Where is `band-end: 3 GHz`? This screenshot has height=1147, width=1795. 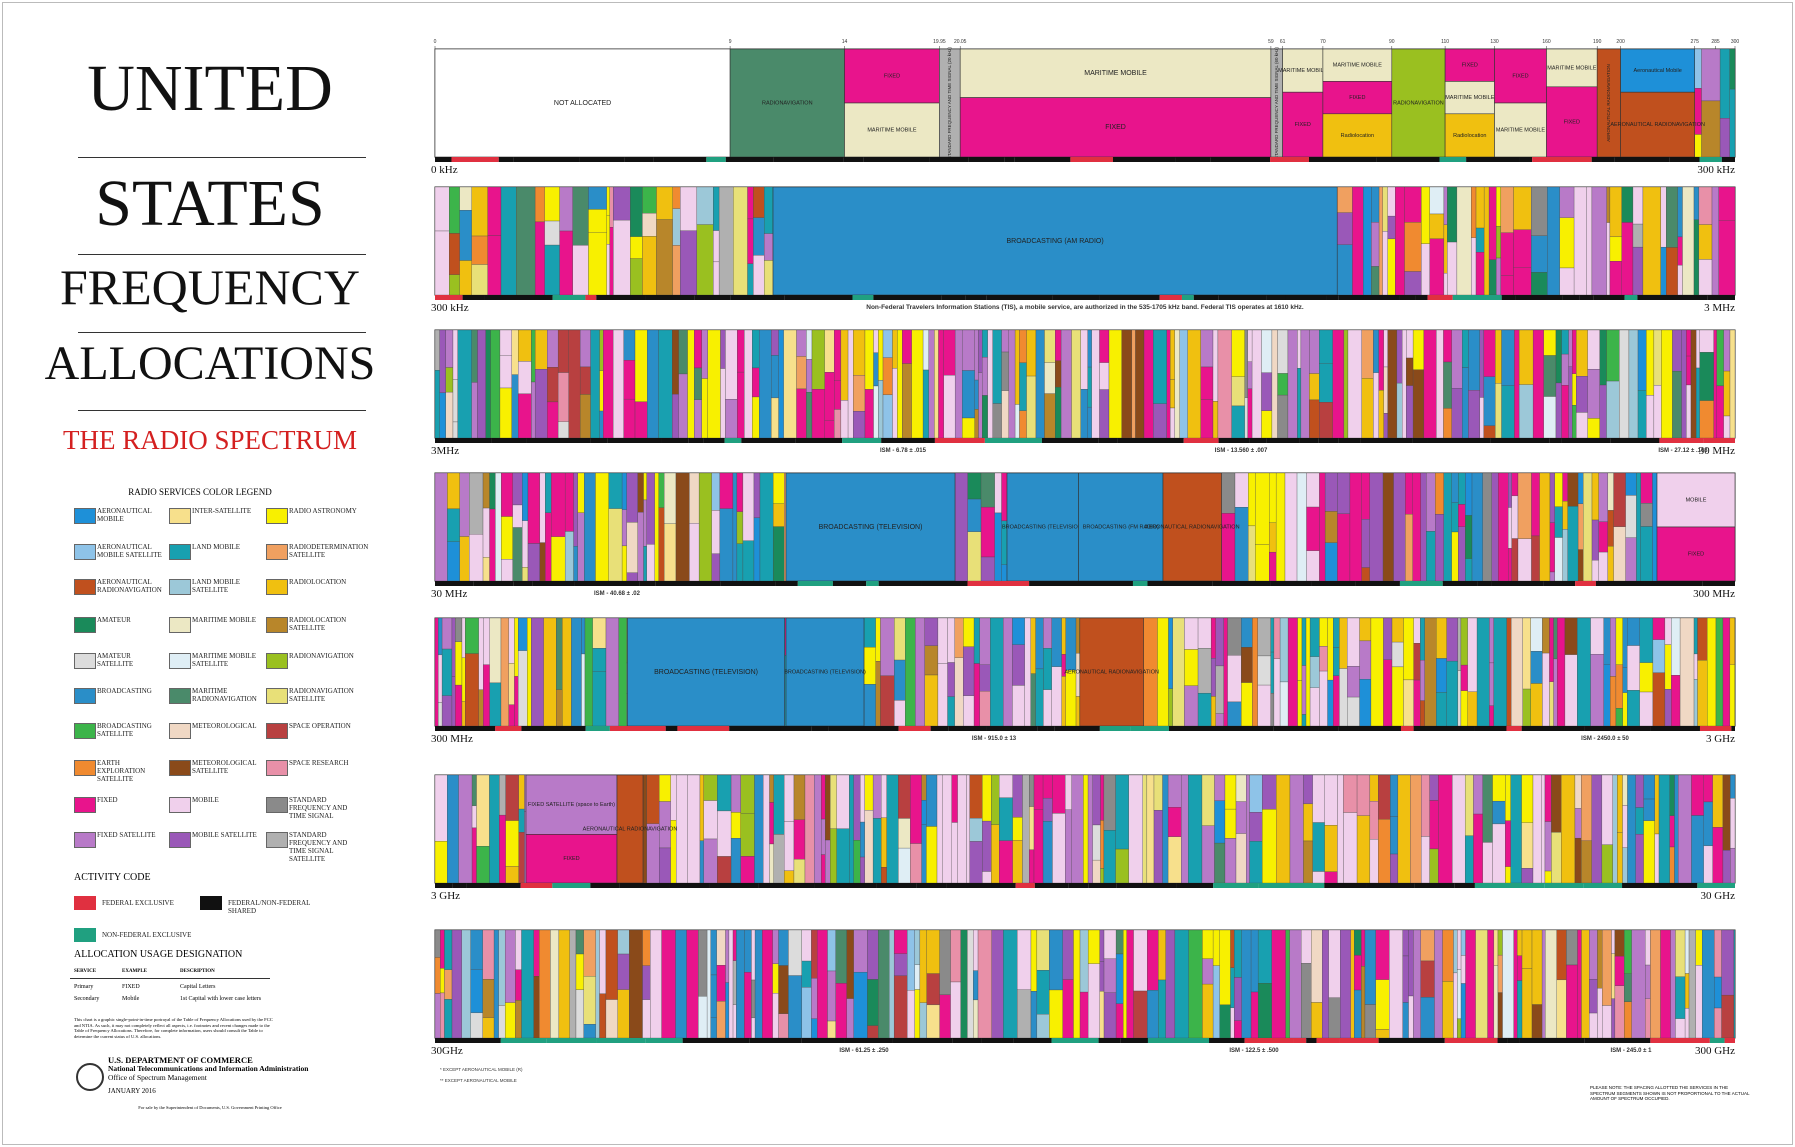 band-end: 3 GHz is located at coordinates (1720, 739).